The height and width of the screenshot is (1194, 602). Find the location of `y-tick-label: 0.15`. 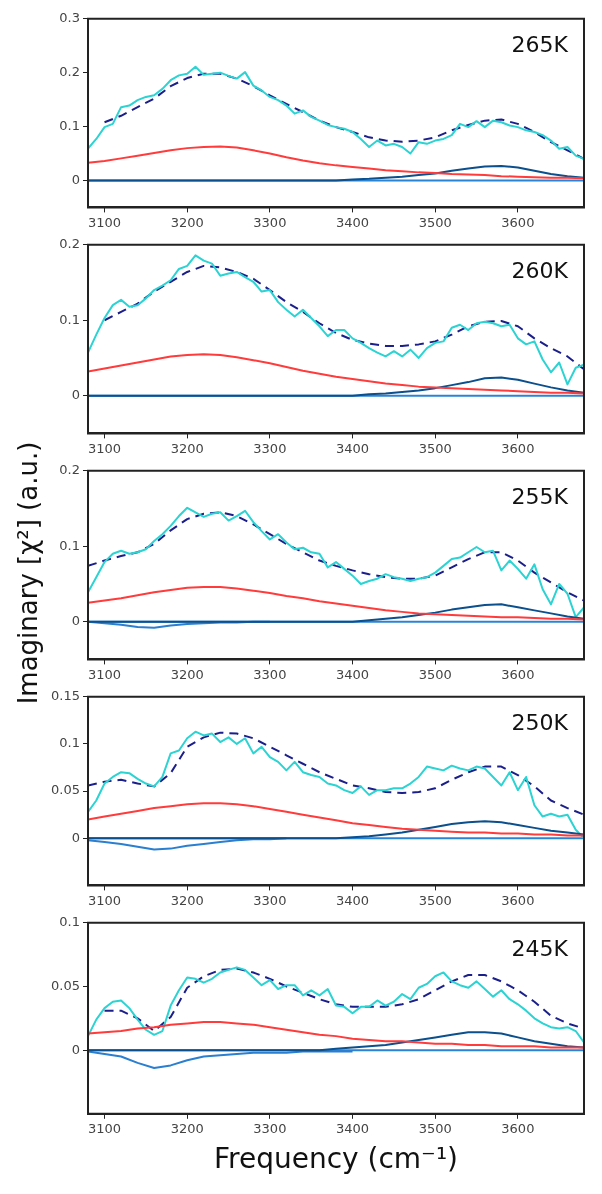

y-tick-label: 0.15 is located at coordinates (65, 696).